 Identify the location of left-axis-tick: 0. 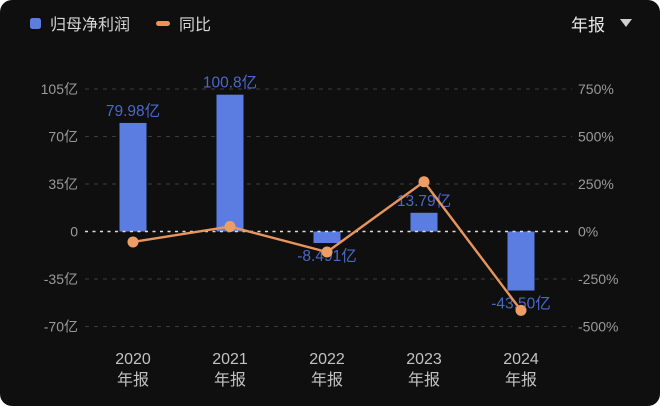
(74, 232).